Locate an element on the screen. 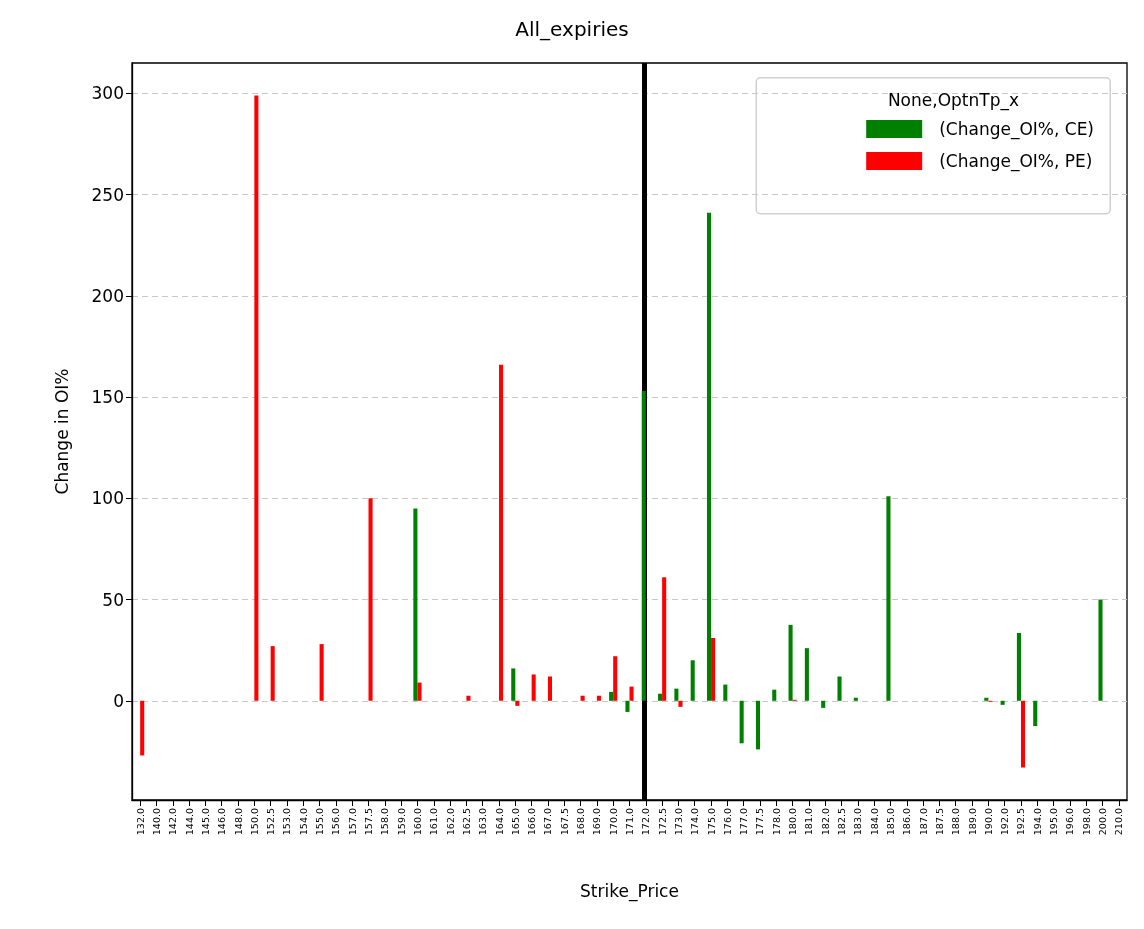 This screenshot has height=929, width=1144. y-tick-label: 150 is located at coordinates (107, 397).